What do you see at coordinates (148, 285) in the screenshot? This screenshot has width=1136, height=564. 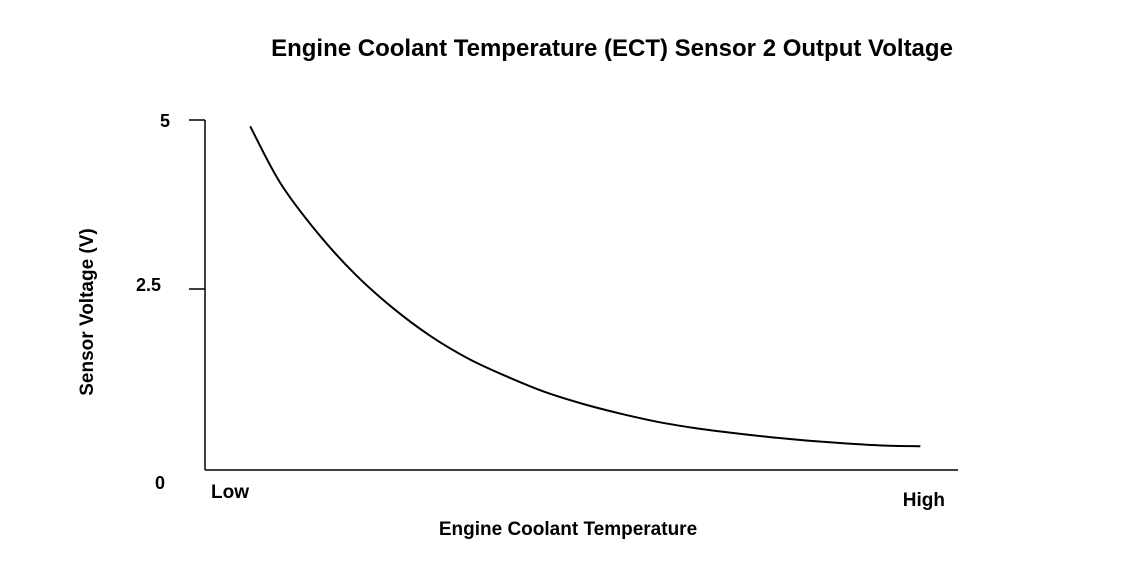 I see `y-tick-label-2-5: 2.5` at bounding box center [148, 285].